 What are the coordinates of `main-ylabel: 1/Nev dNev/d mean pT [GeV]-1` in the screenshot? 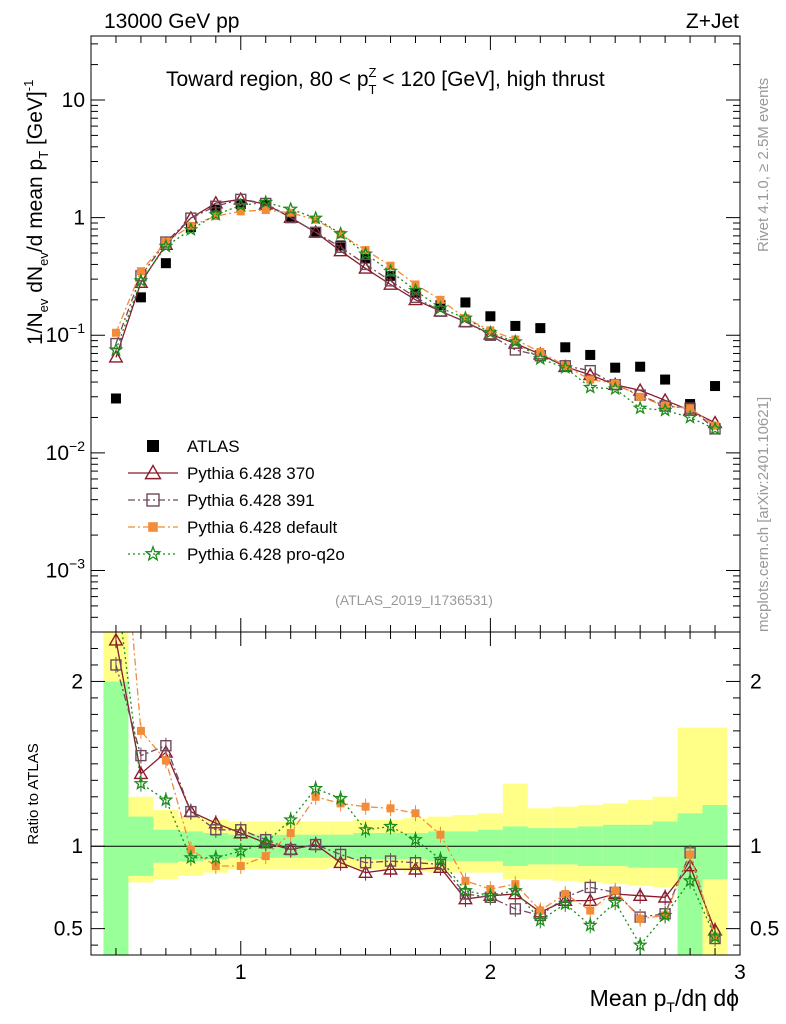 It's located at (36, 212).